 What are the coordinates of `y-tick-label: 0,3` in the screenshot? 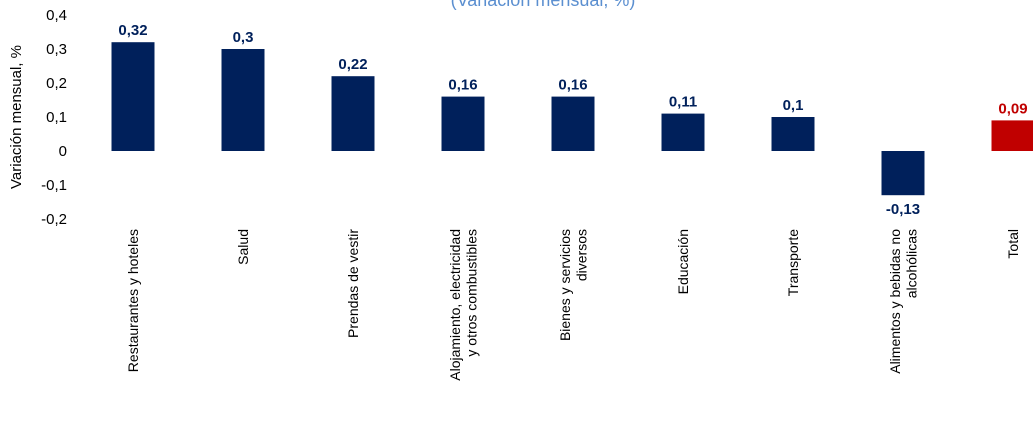 It's located at (56, 49).